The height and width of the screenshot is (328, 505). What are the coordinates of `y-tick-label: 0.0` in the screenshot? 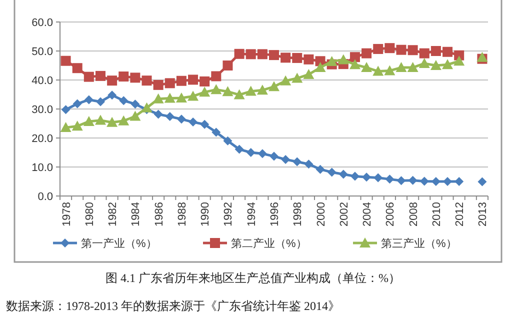 It's located at (45, 197).